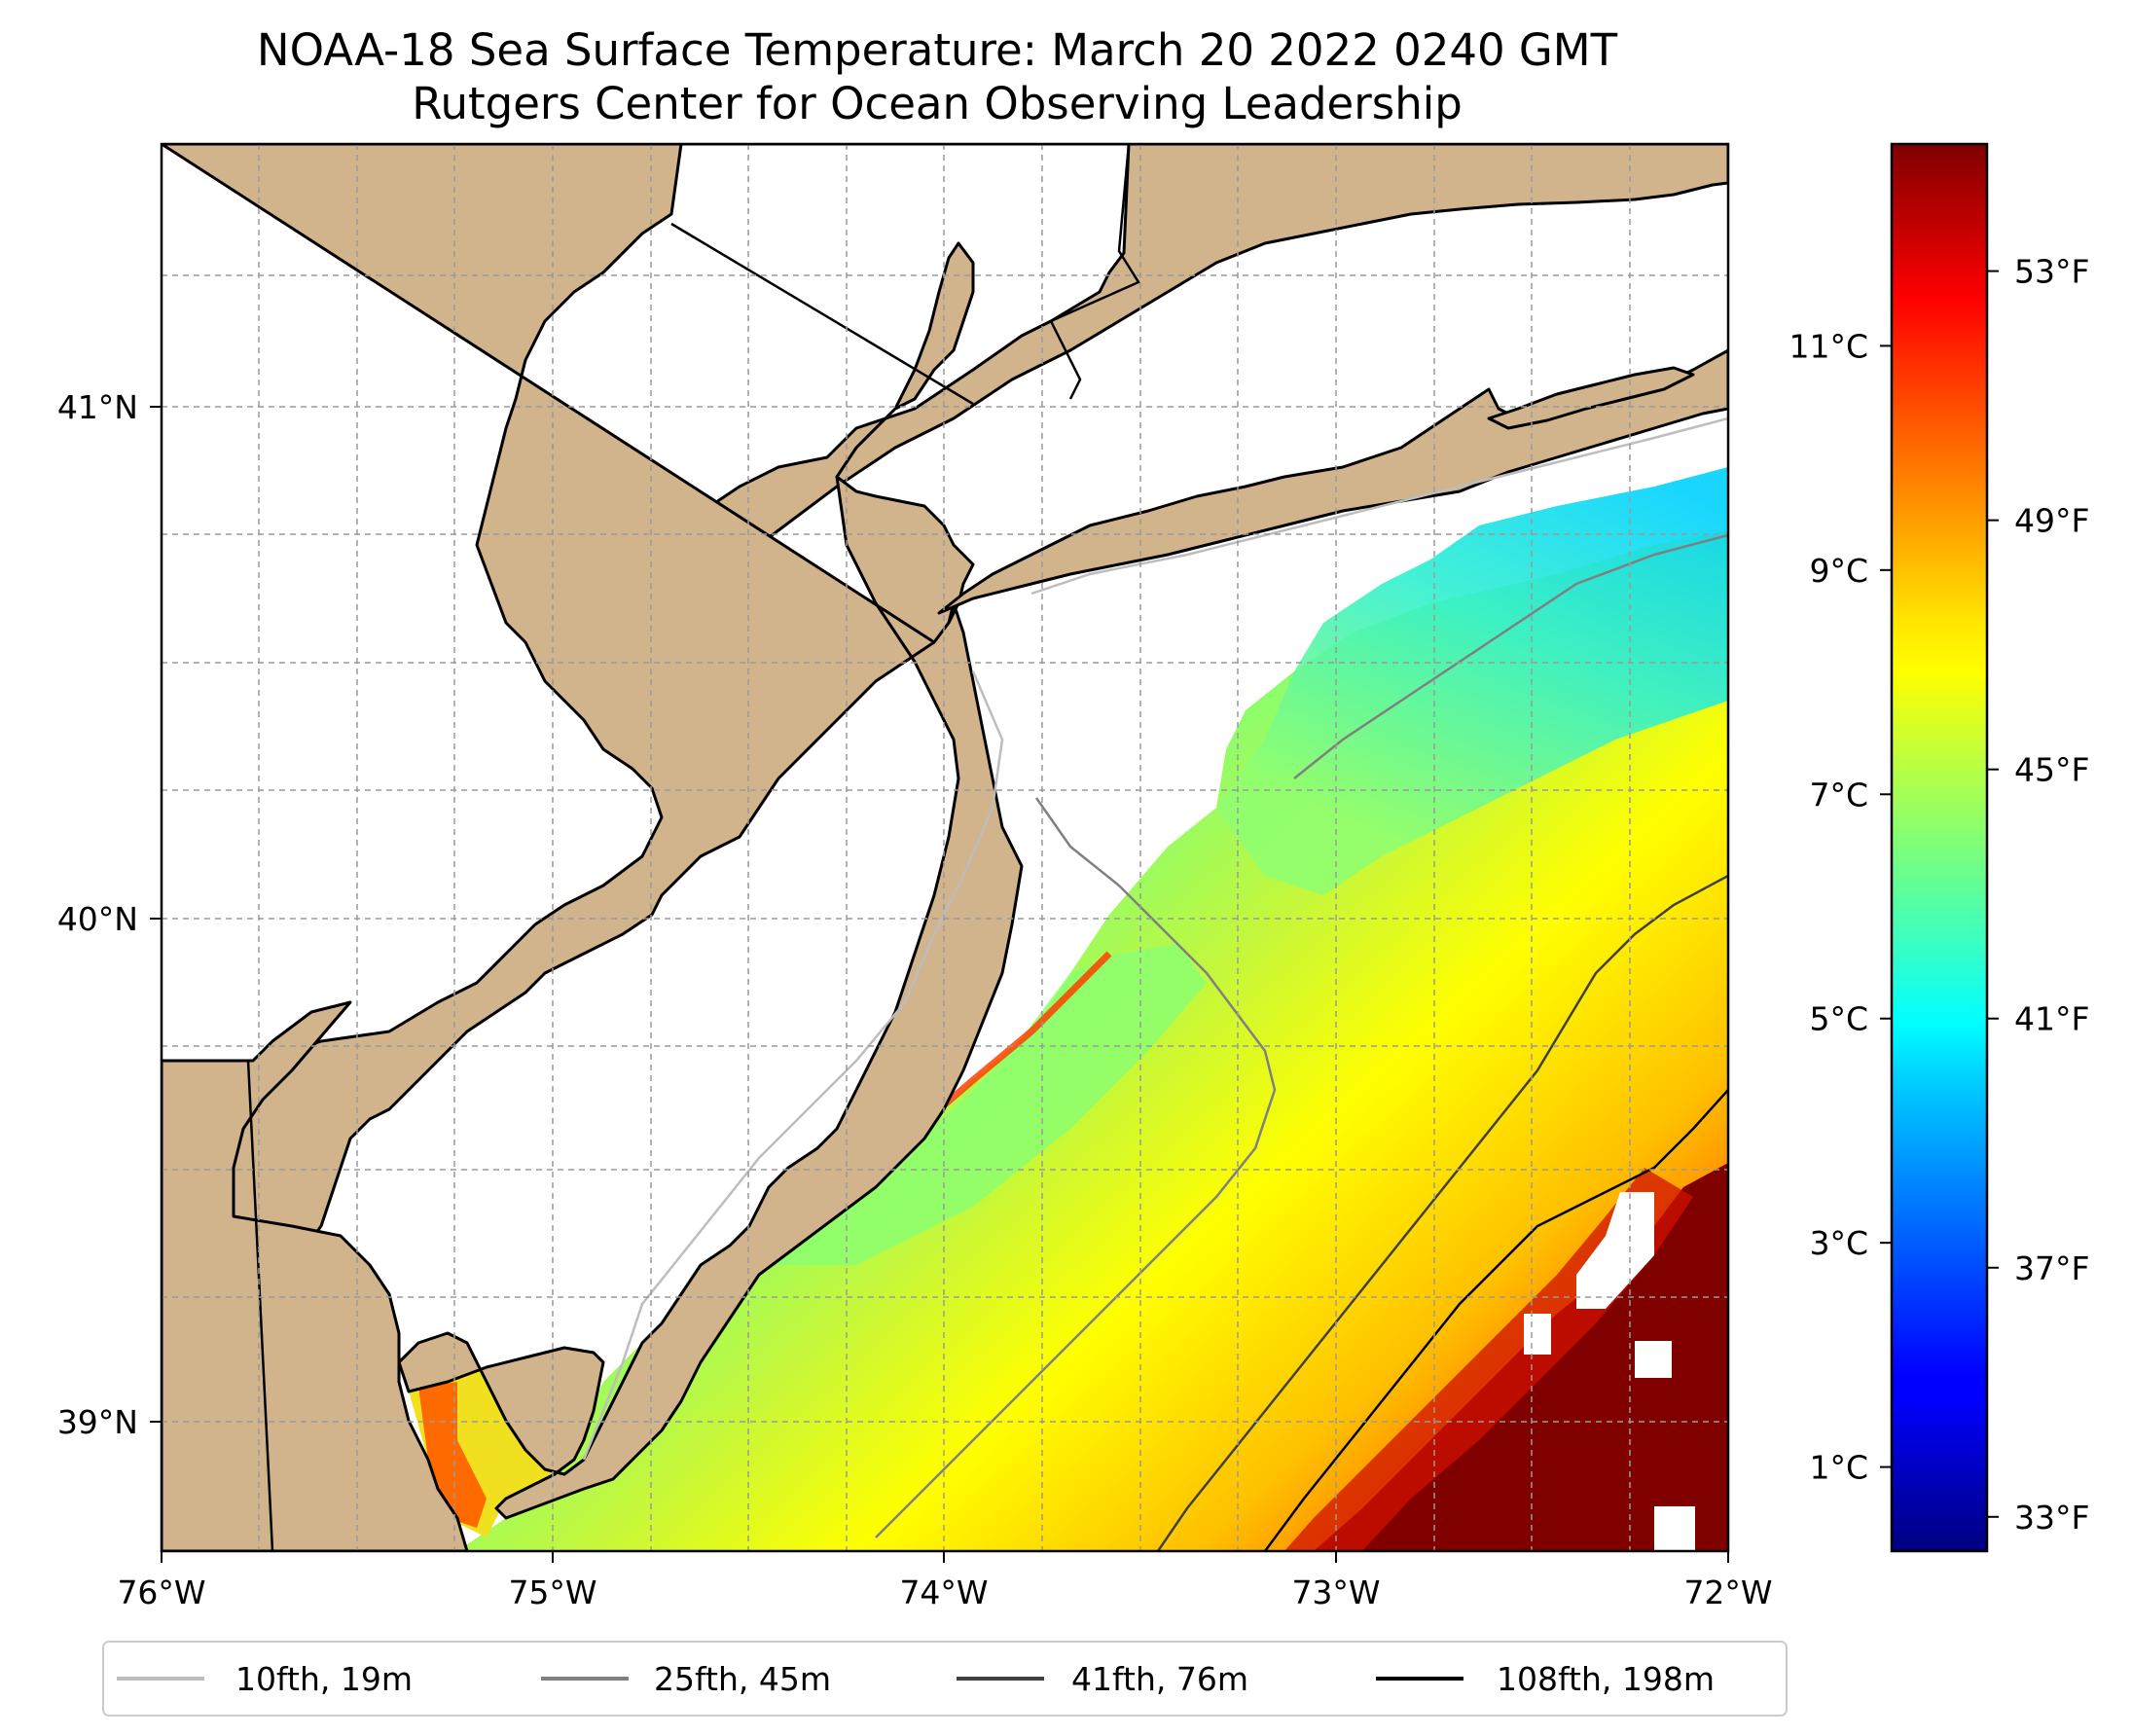  Describe the element at coordinates (552, 1592) in the screenshot. I see `lon-tick-label: 75°W` at that location.